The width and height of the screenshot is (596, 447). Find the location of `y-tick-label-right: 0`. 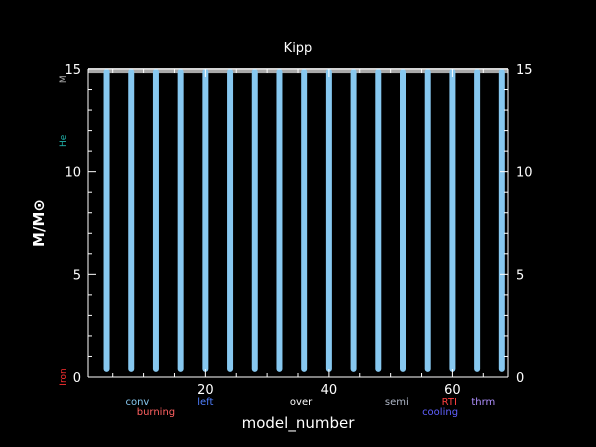

y-tick-label-right: 0 is located at coordinates (520, 378).